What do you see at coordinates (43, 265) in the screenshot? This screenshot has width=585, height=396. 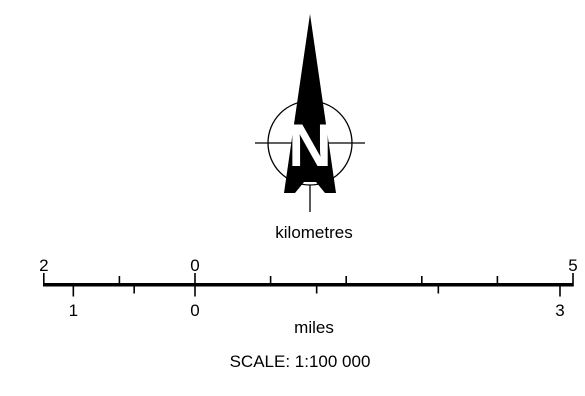 I see `km-tick-label: 2` at bounding box center [43, 265].